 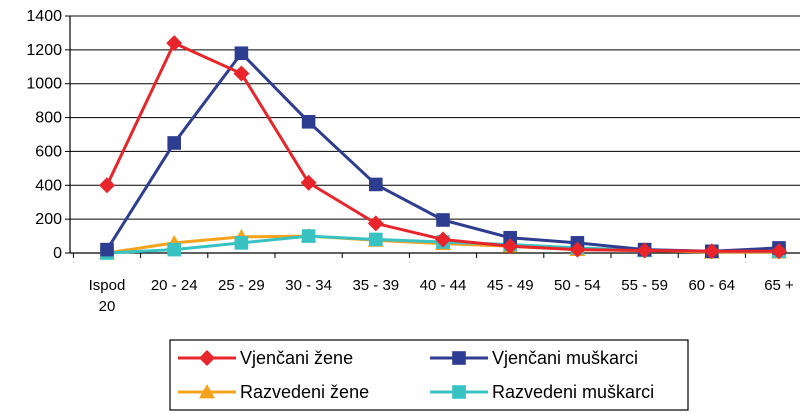 I want to click on y-axis-ticks: 0 200 400 600 800 1000 1200 1400, so click(x=48, y=135).